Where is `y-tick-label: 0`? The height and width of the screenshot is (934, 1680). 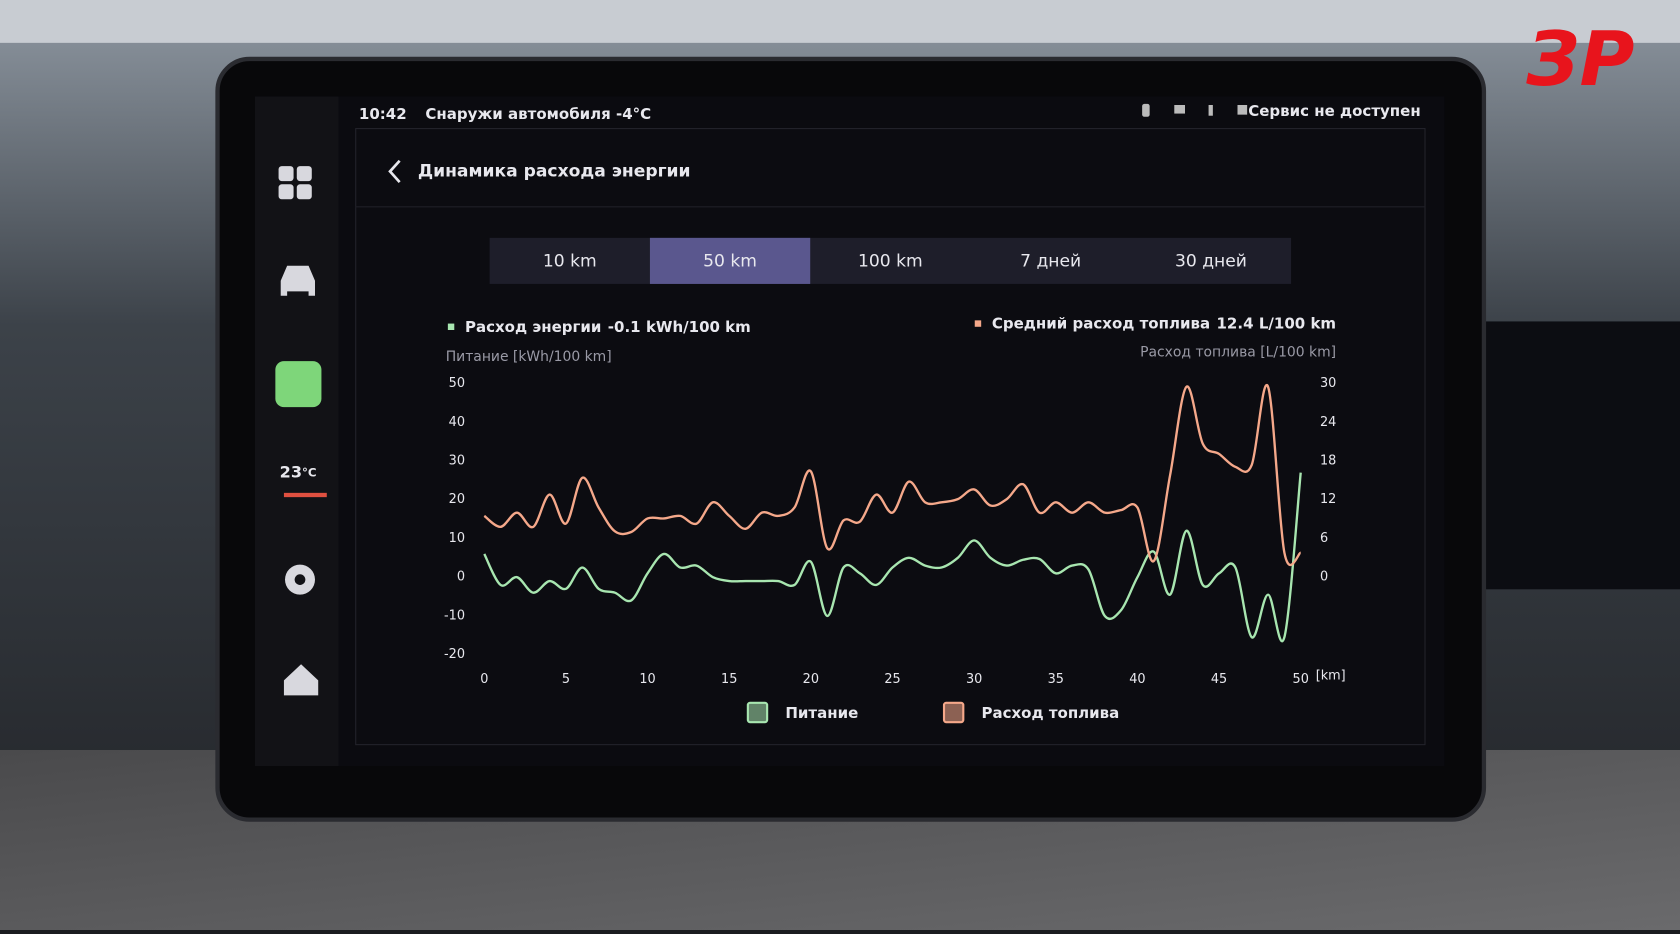 y-tick-label: 0 is located at coordinates (461, 577).